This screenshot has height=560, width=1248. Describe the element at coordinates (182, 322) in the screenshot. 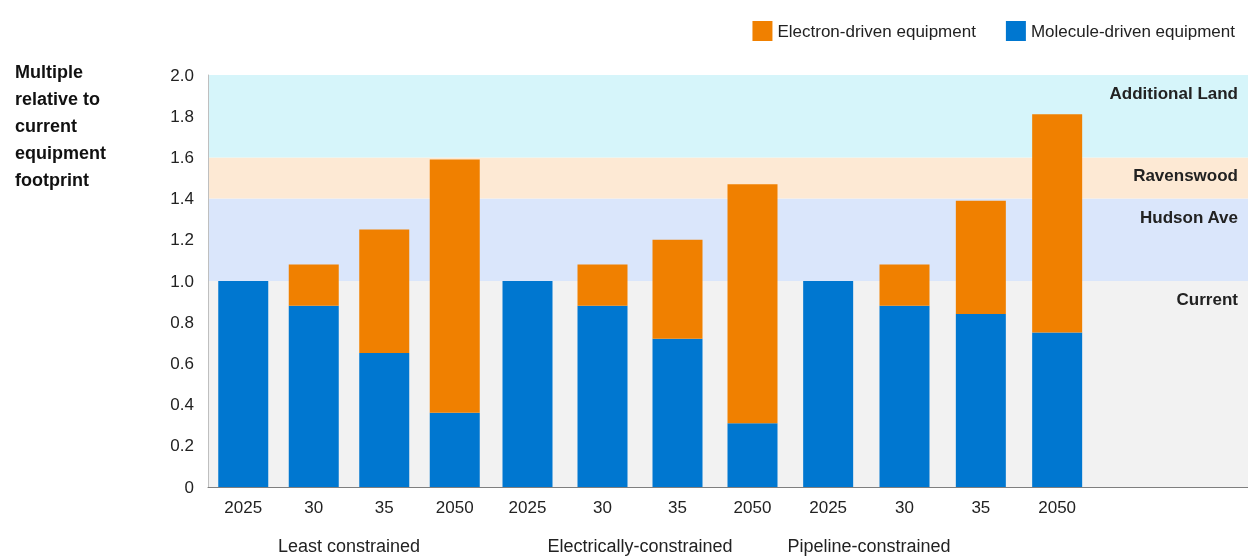

I see `y-tick-label: 0.8` at that location.